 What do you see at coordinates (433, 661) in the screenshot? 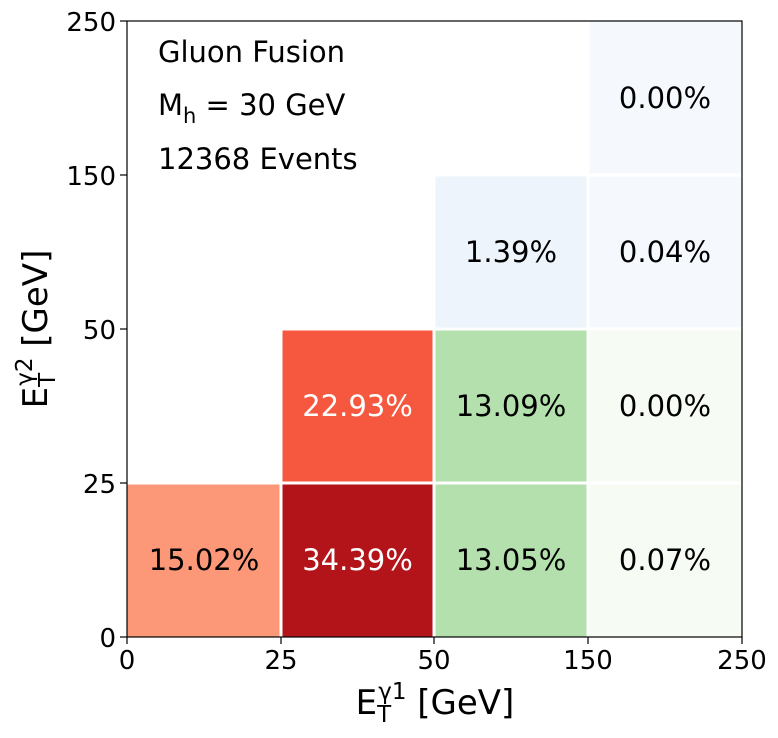
I see `x-tick-label: 50` at bounding box center [433, 661].